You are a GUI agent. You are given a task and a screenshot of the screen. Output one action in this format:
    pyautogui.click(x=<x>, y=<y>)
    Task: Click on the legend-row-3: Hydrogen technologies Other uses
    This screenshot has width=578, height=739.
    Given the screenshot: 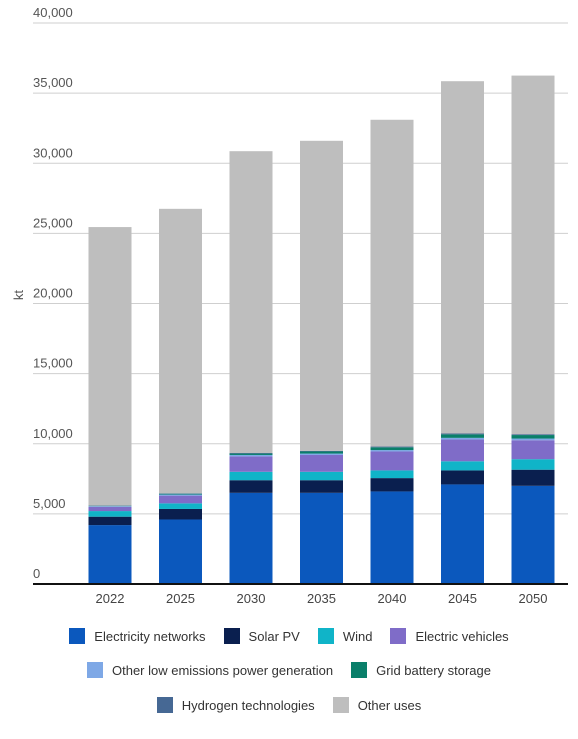 What is the action you would take?
    pyautogui.click(x=289, y=705)
    